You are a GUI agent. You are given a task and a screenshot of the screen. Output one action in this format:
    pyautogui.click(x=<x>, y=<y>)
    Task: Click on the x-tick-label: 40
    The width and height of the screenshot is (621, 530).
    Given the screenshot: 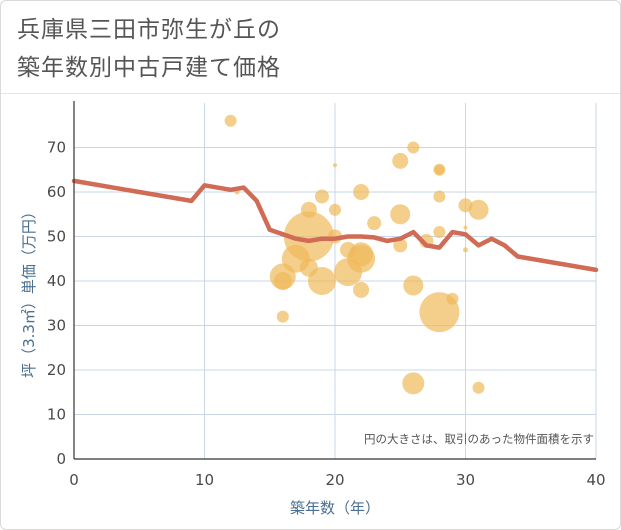 What is the action you would take?
    pyautogui.click(x=595, y=480)
    